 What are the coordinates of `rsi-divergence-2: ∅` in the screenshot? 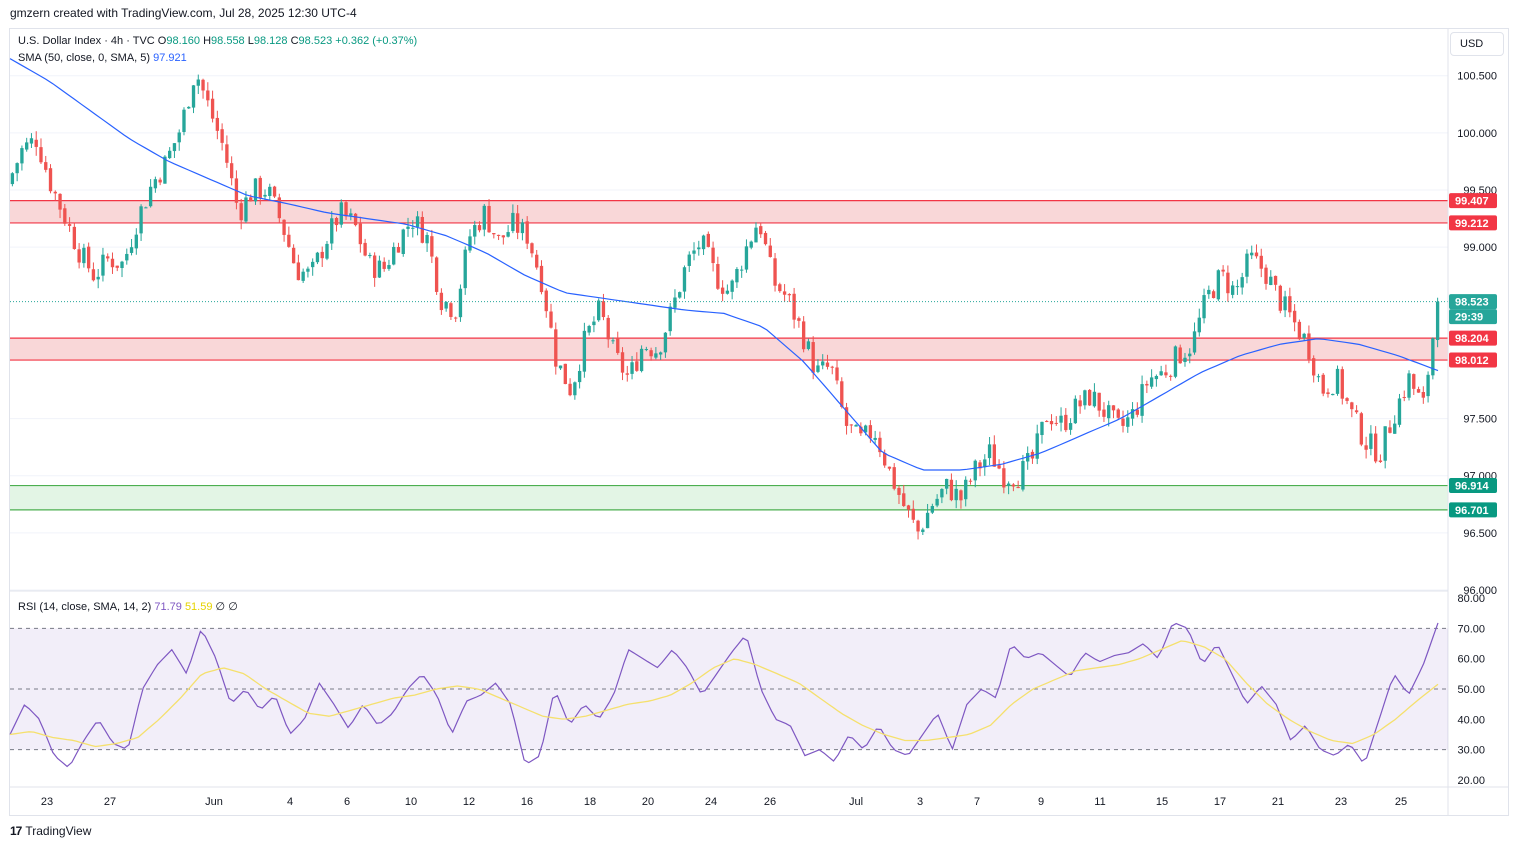 It's located at (233, 607).